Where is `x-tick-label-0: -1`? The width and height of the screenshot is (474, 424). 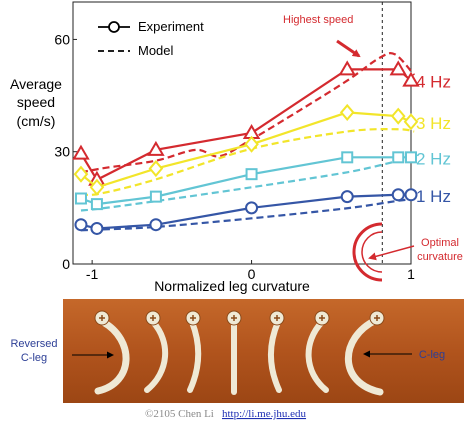 x-tick-label-0: -1 is located at coordinates (92, 274).